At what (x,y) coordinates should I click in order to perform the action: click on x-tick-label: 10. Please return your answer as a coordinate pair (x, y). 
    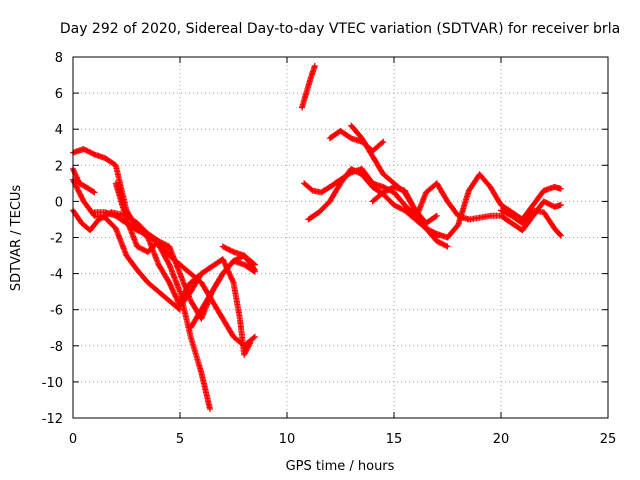
    Looking at the image, I should click on (287, 439).